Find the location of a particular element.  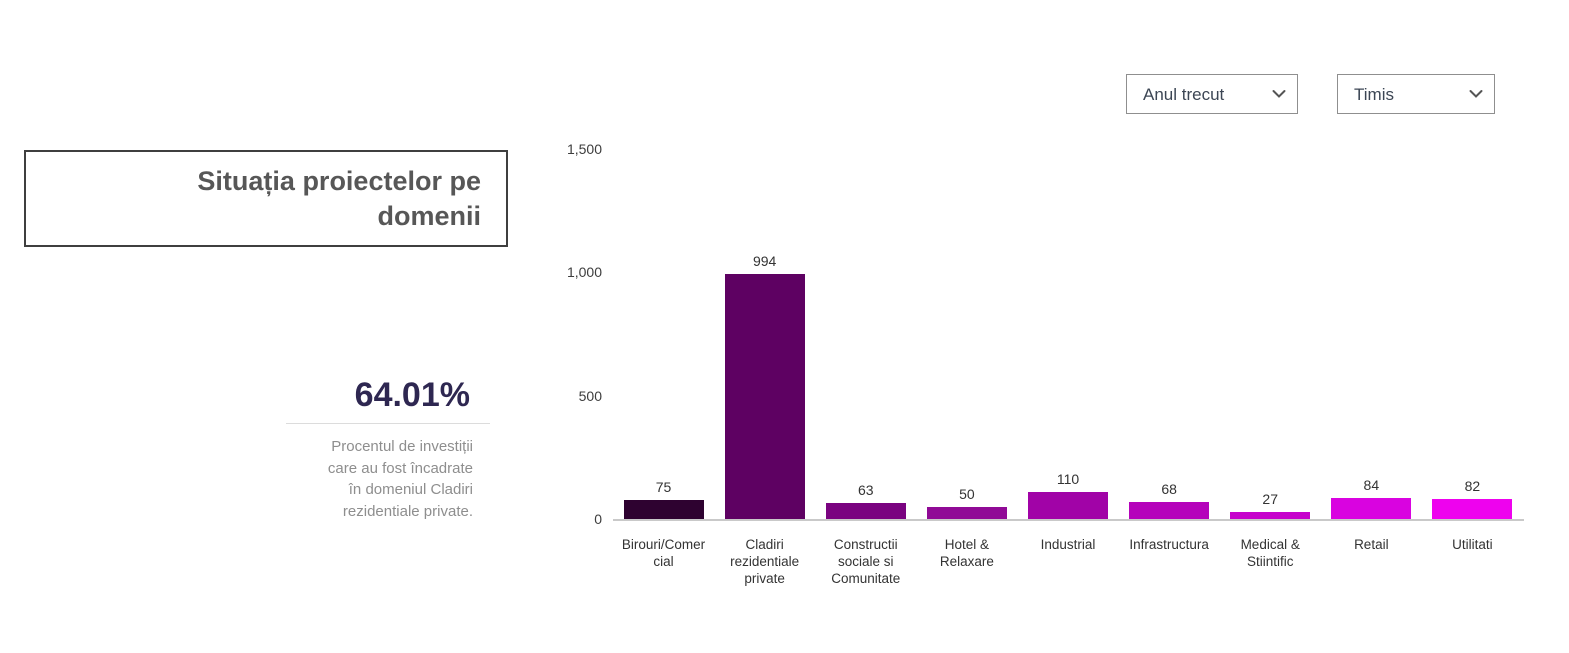

bar-Retail is located at coordinates (1371, 508).